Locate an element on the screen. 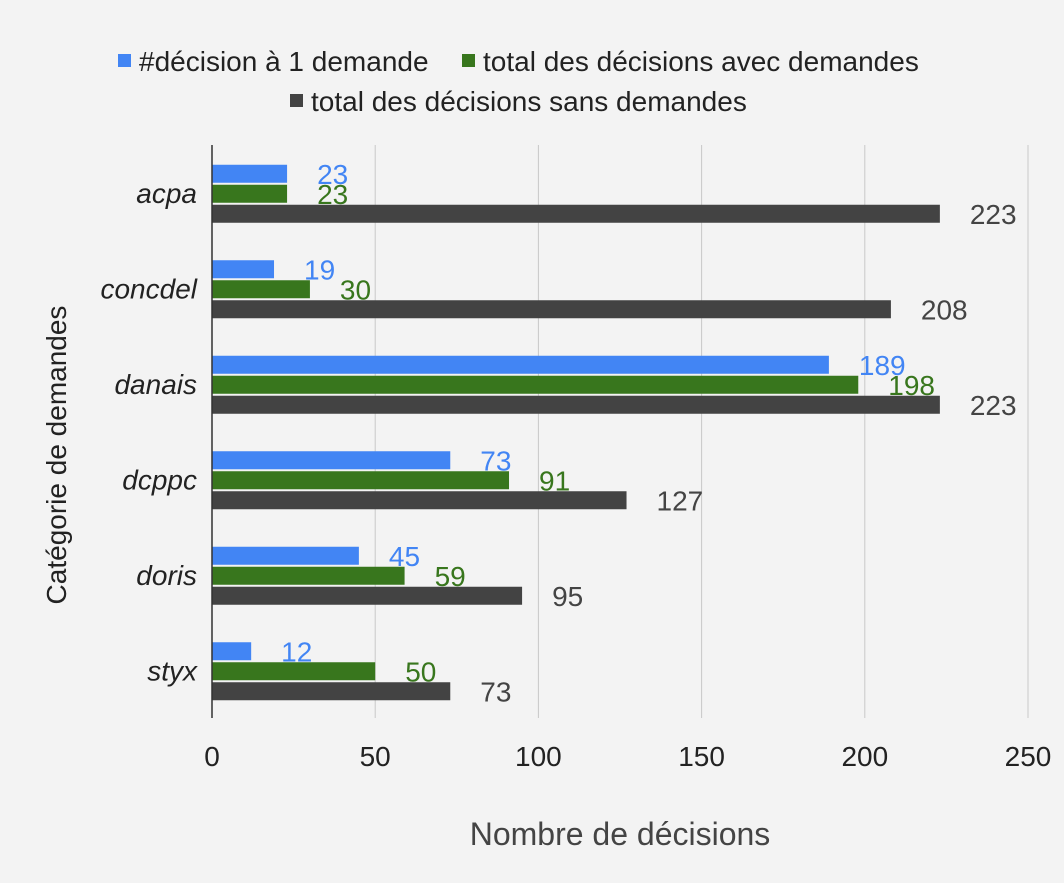 Image resolution: width=1064 pixels, height=883 pixels. data-label: 95 is located at coordinates (567, 596).